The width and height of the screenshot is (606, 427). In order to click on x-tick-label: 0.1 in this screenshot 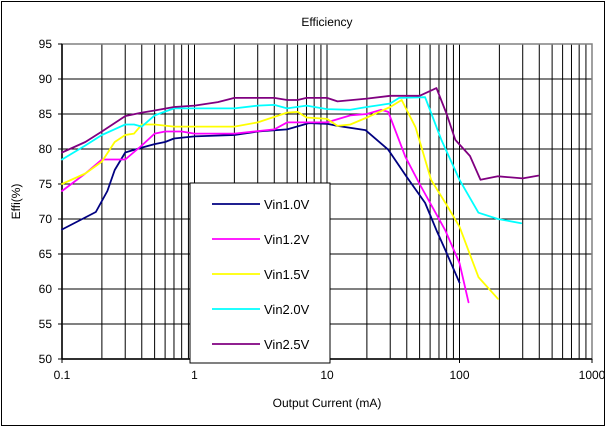, I will do `click(62, 375)`.